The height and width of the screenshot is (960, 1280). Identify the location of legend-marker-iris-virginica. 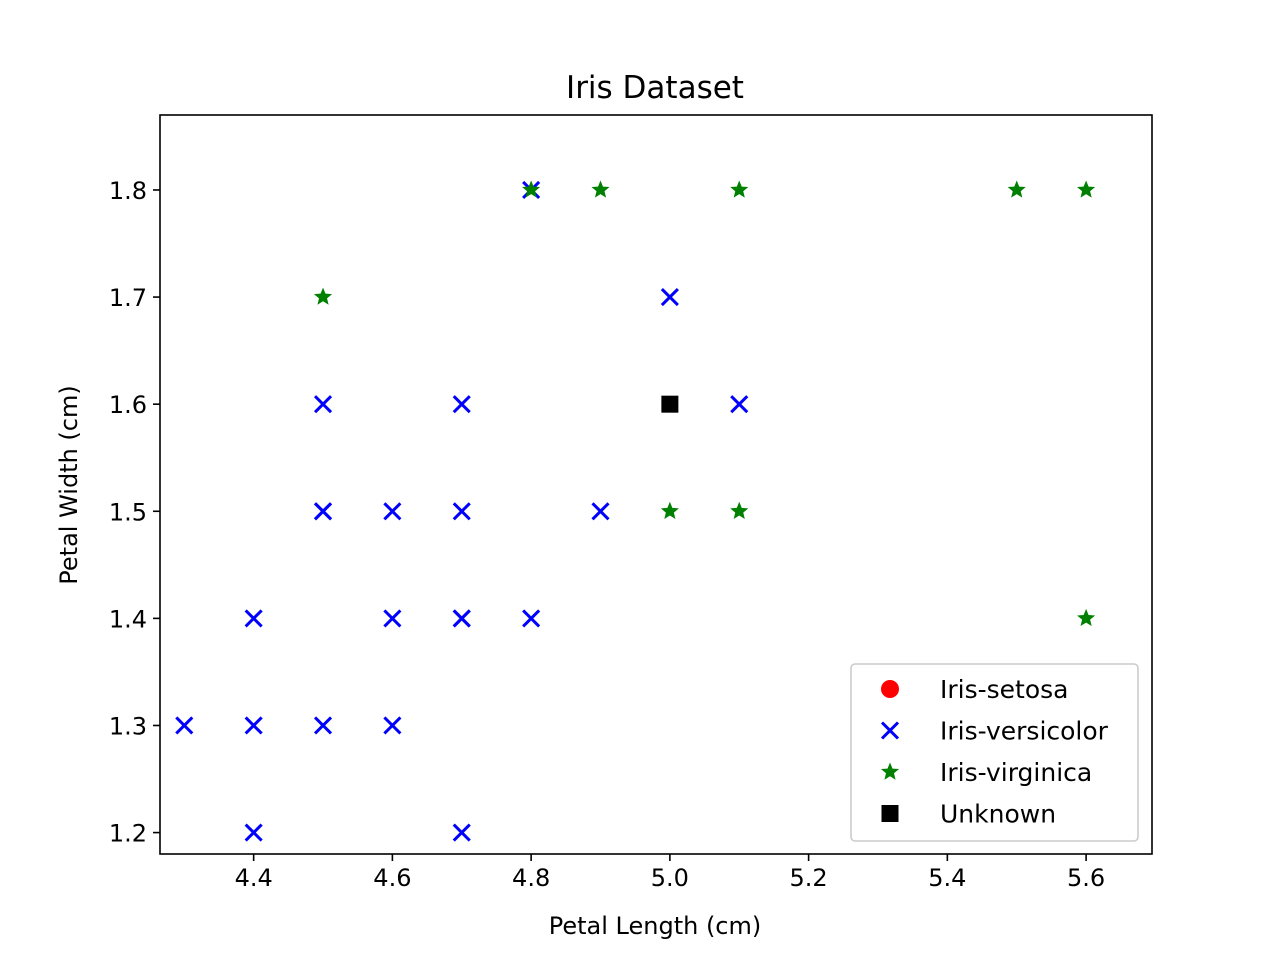
(890, 771).